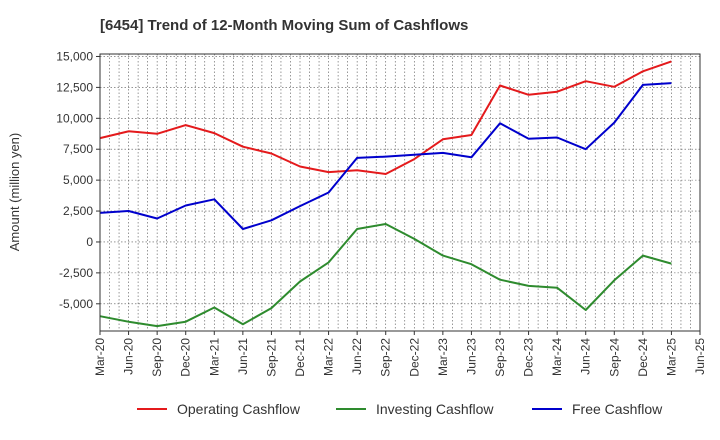 The image size is (720, 440). I want to click on x-tick-label: Jun-24, so click(586, 356).